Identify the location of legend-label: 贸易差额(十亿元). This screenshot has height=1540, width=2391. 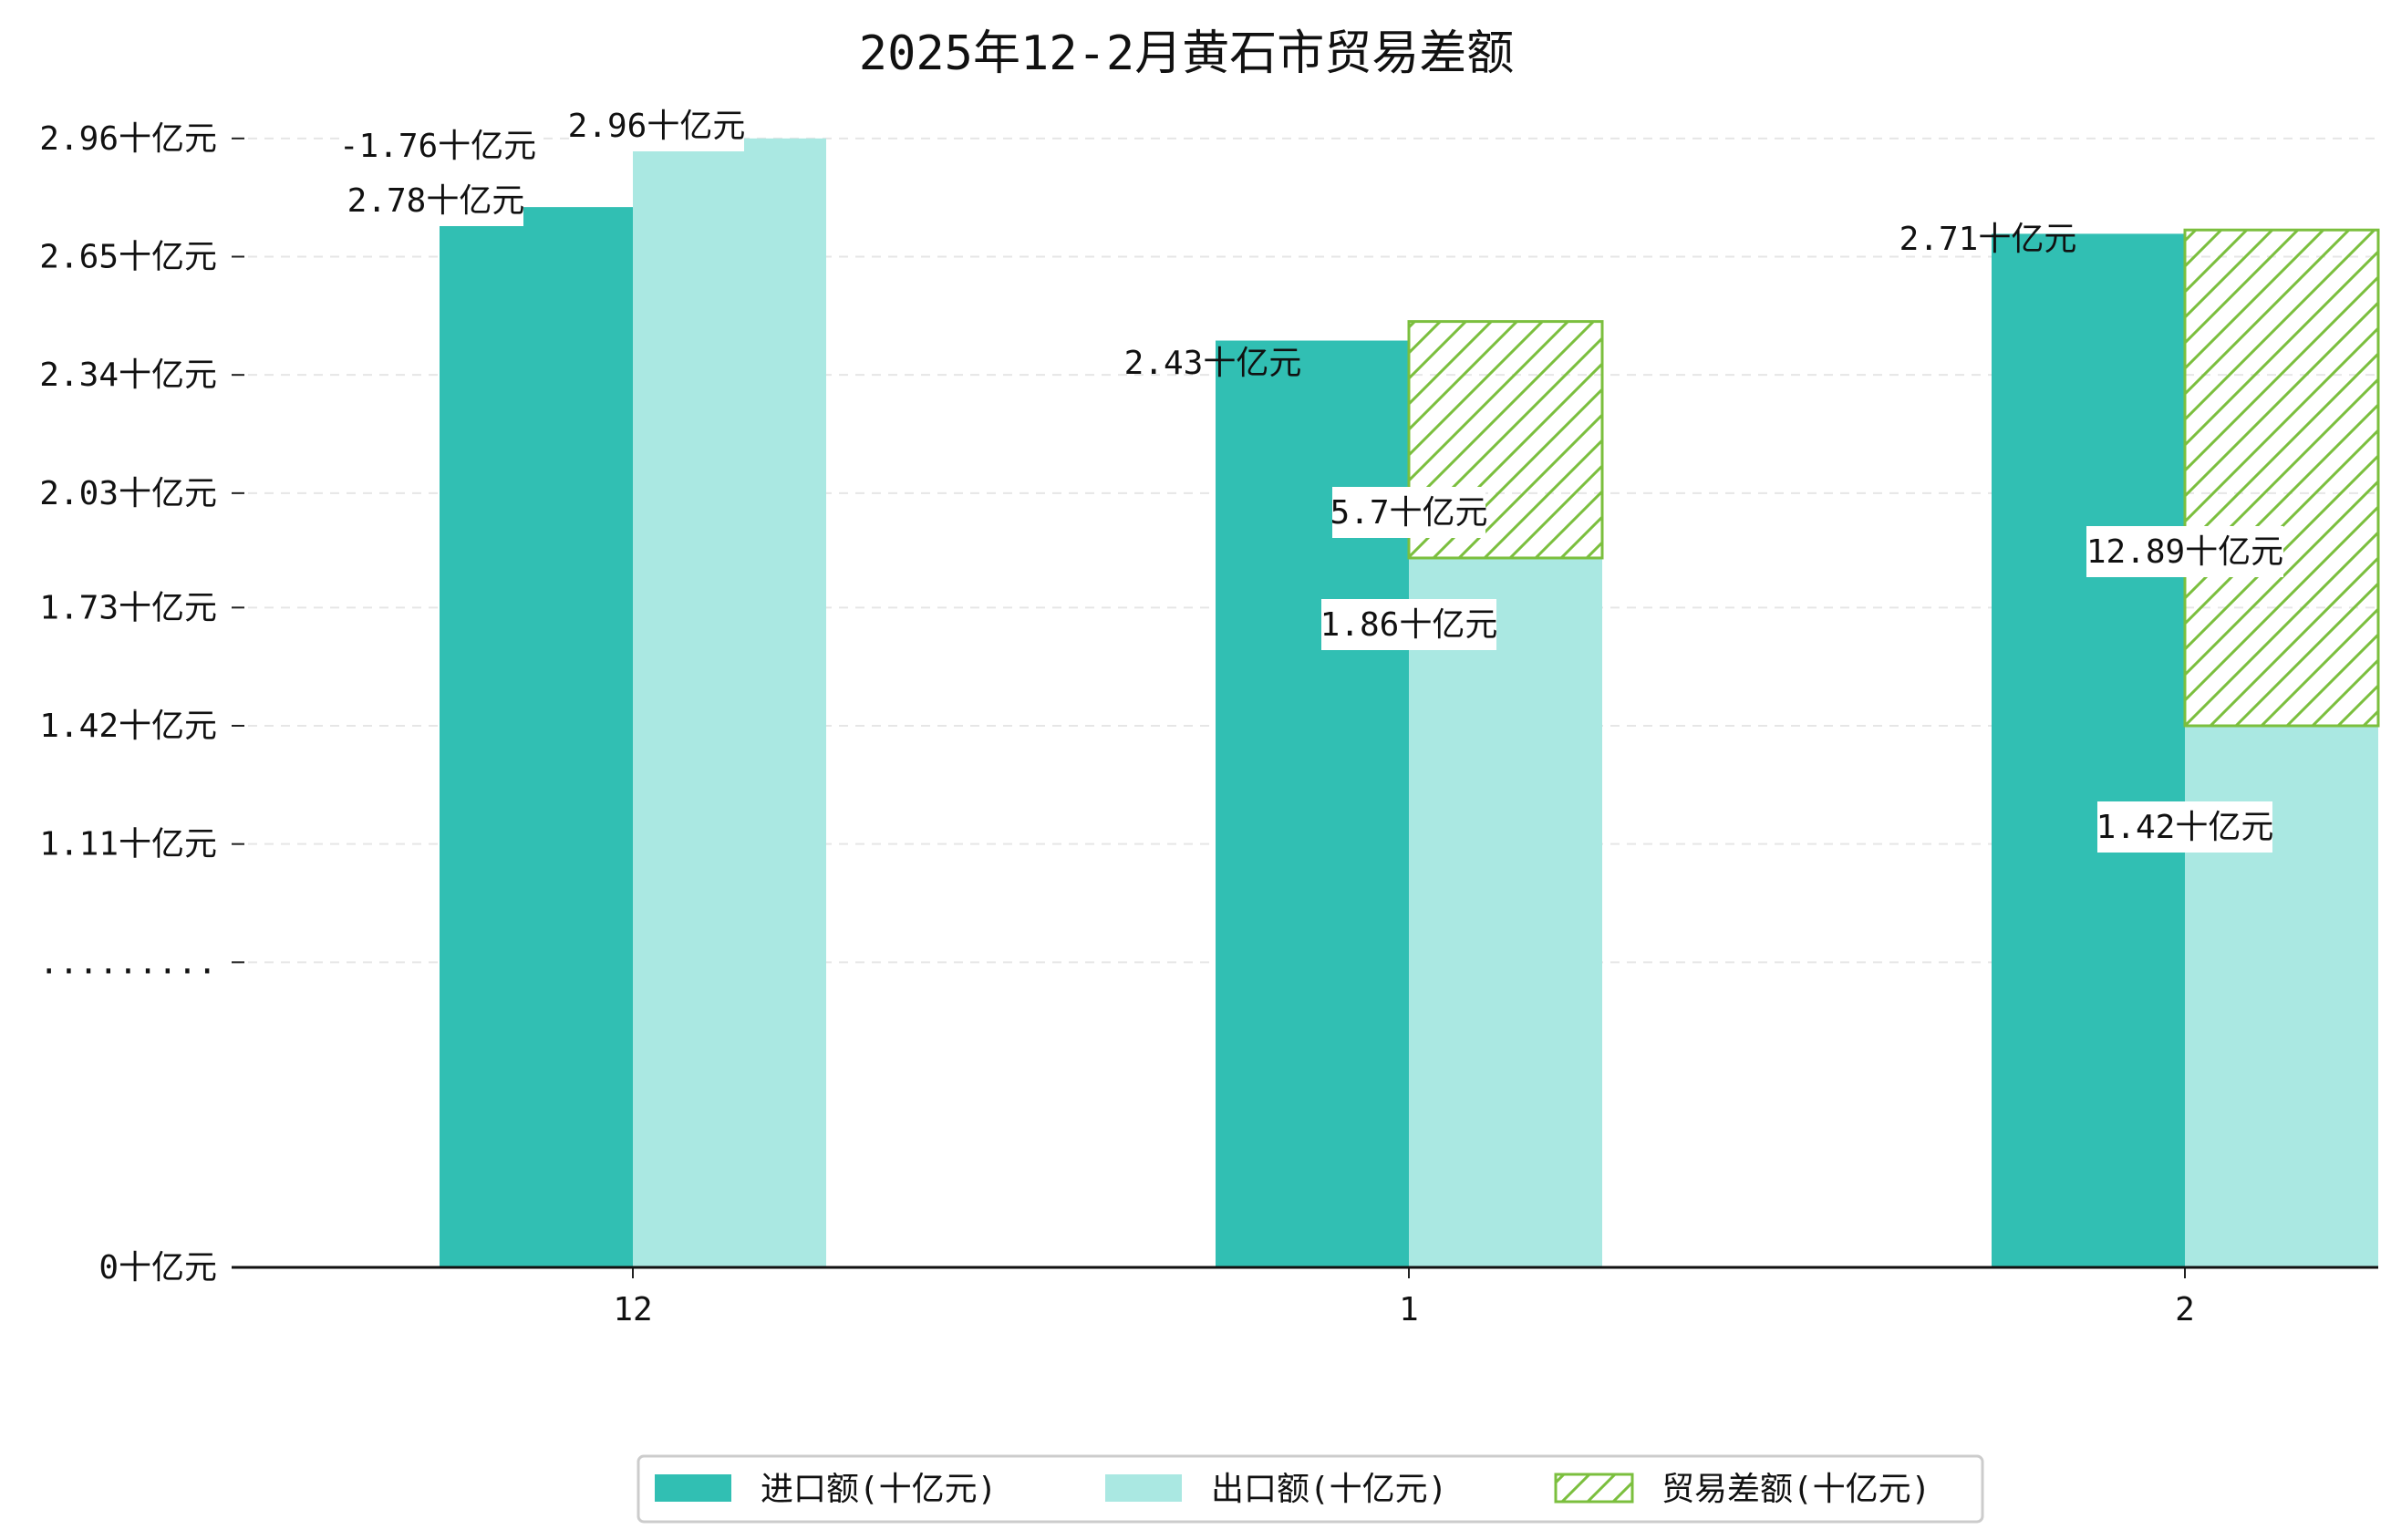
(1795, 1489).